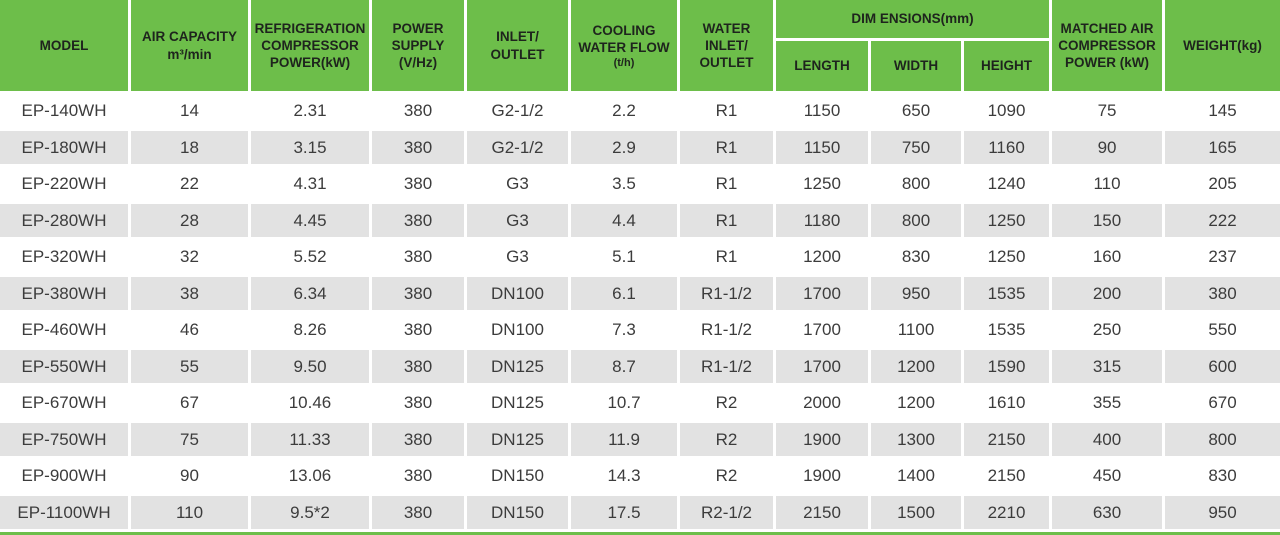 Image resolution: width=1280 pixels, height=535 pixels. What do you see at coordinates (1222, 147) in the screenshot?
I see `cell-weight: 165` at bounding box center [1222, 147].